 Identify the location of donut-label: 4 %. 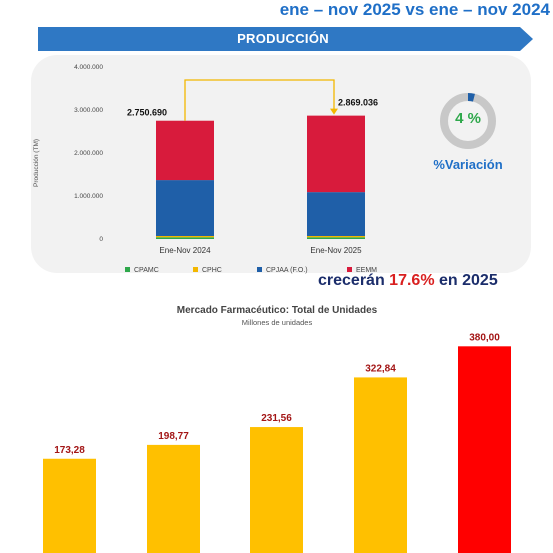
(468, 118).